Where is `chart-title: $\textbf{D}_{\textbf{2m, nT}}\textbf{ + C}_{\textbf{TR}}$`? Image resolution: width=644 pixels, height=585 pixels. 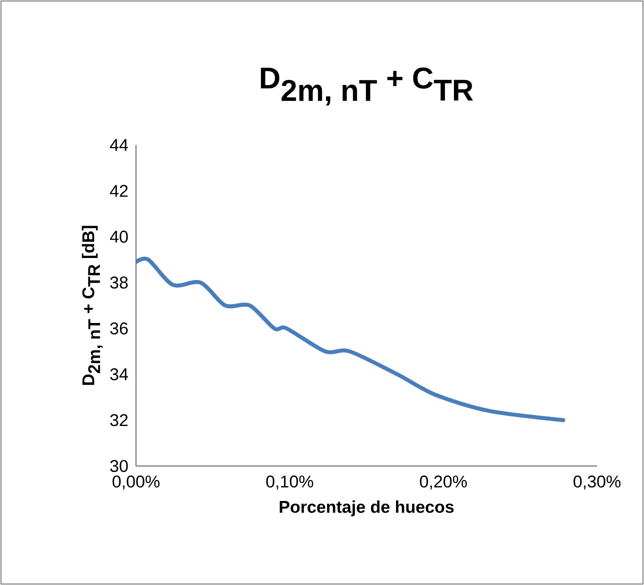
chart-title: $\textbf{D}_{\textbf{2m, nT}}\textbf{ + C}_{\textbf{TR}}$ is located at coordinates (366, 86).